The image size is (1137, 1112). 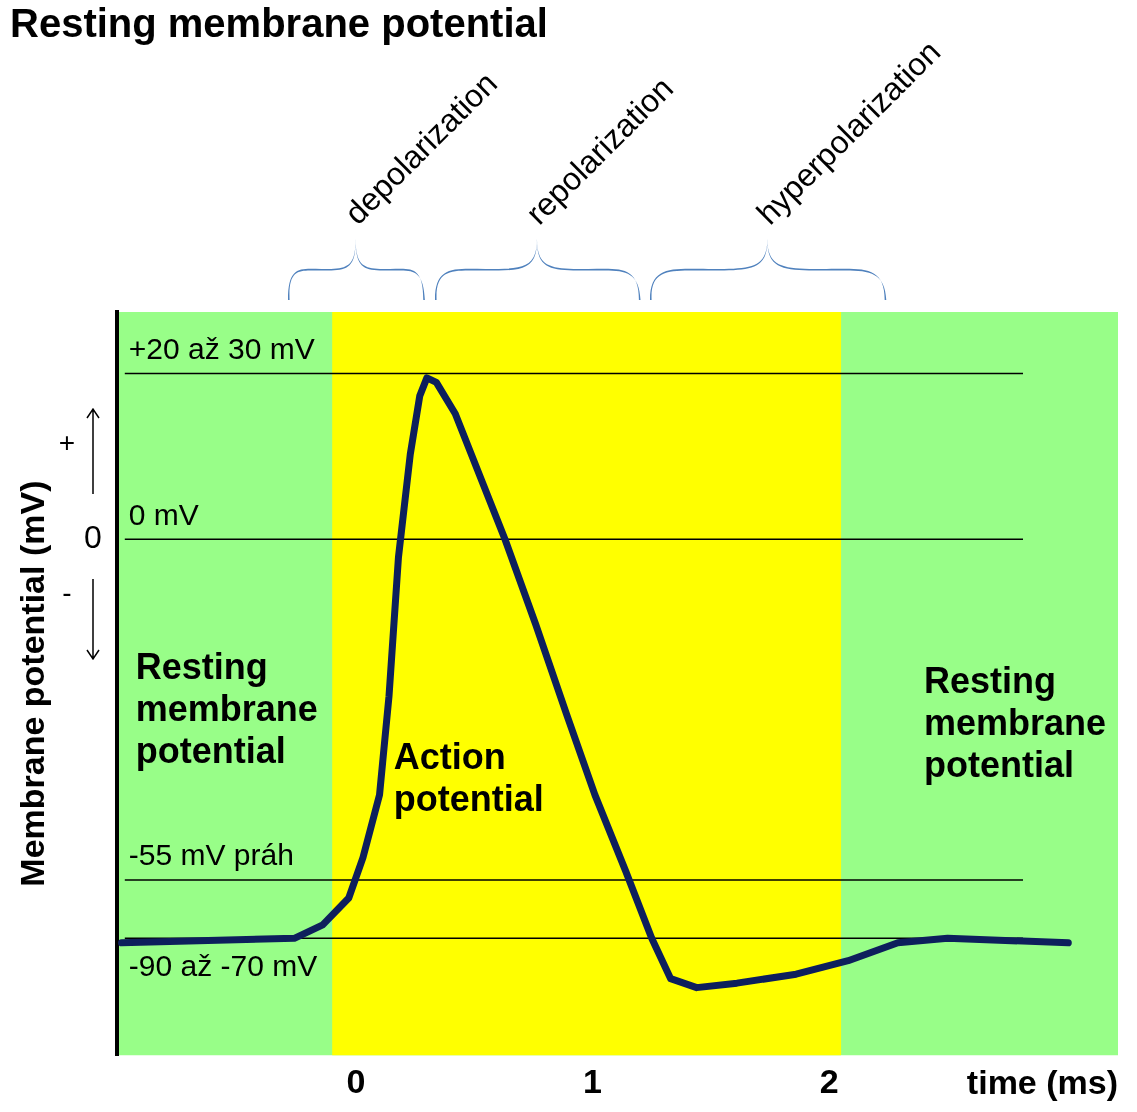 What do you see at coordinates (279, 23) in the screenshot?
I see `chart-title: Resting membrane potential` at bounding box center [279, 23].